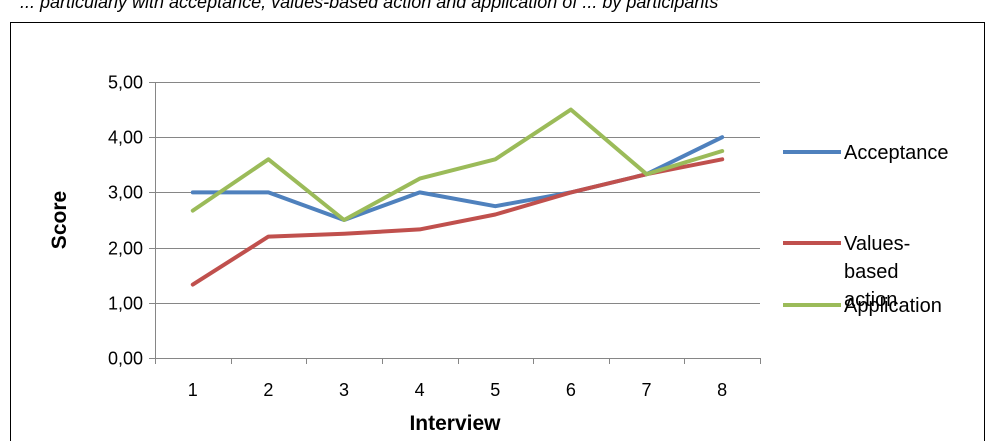 This screenshot has height=441, width=986. I want to click on y-axis-title: Score, so click(59, 220).